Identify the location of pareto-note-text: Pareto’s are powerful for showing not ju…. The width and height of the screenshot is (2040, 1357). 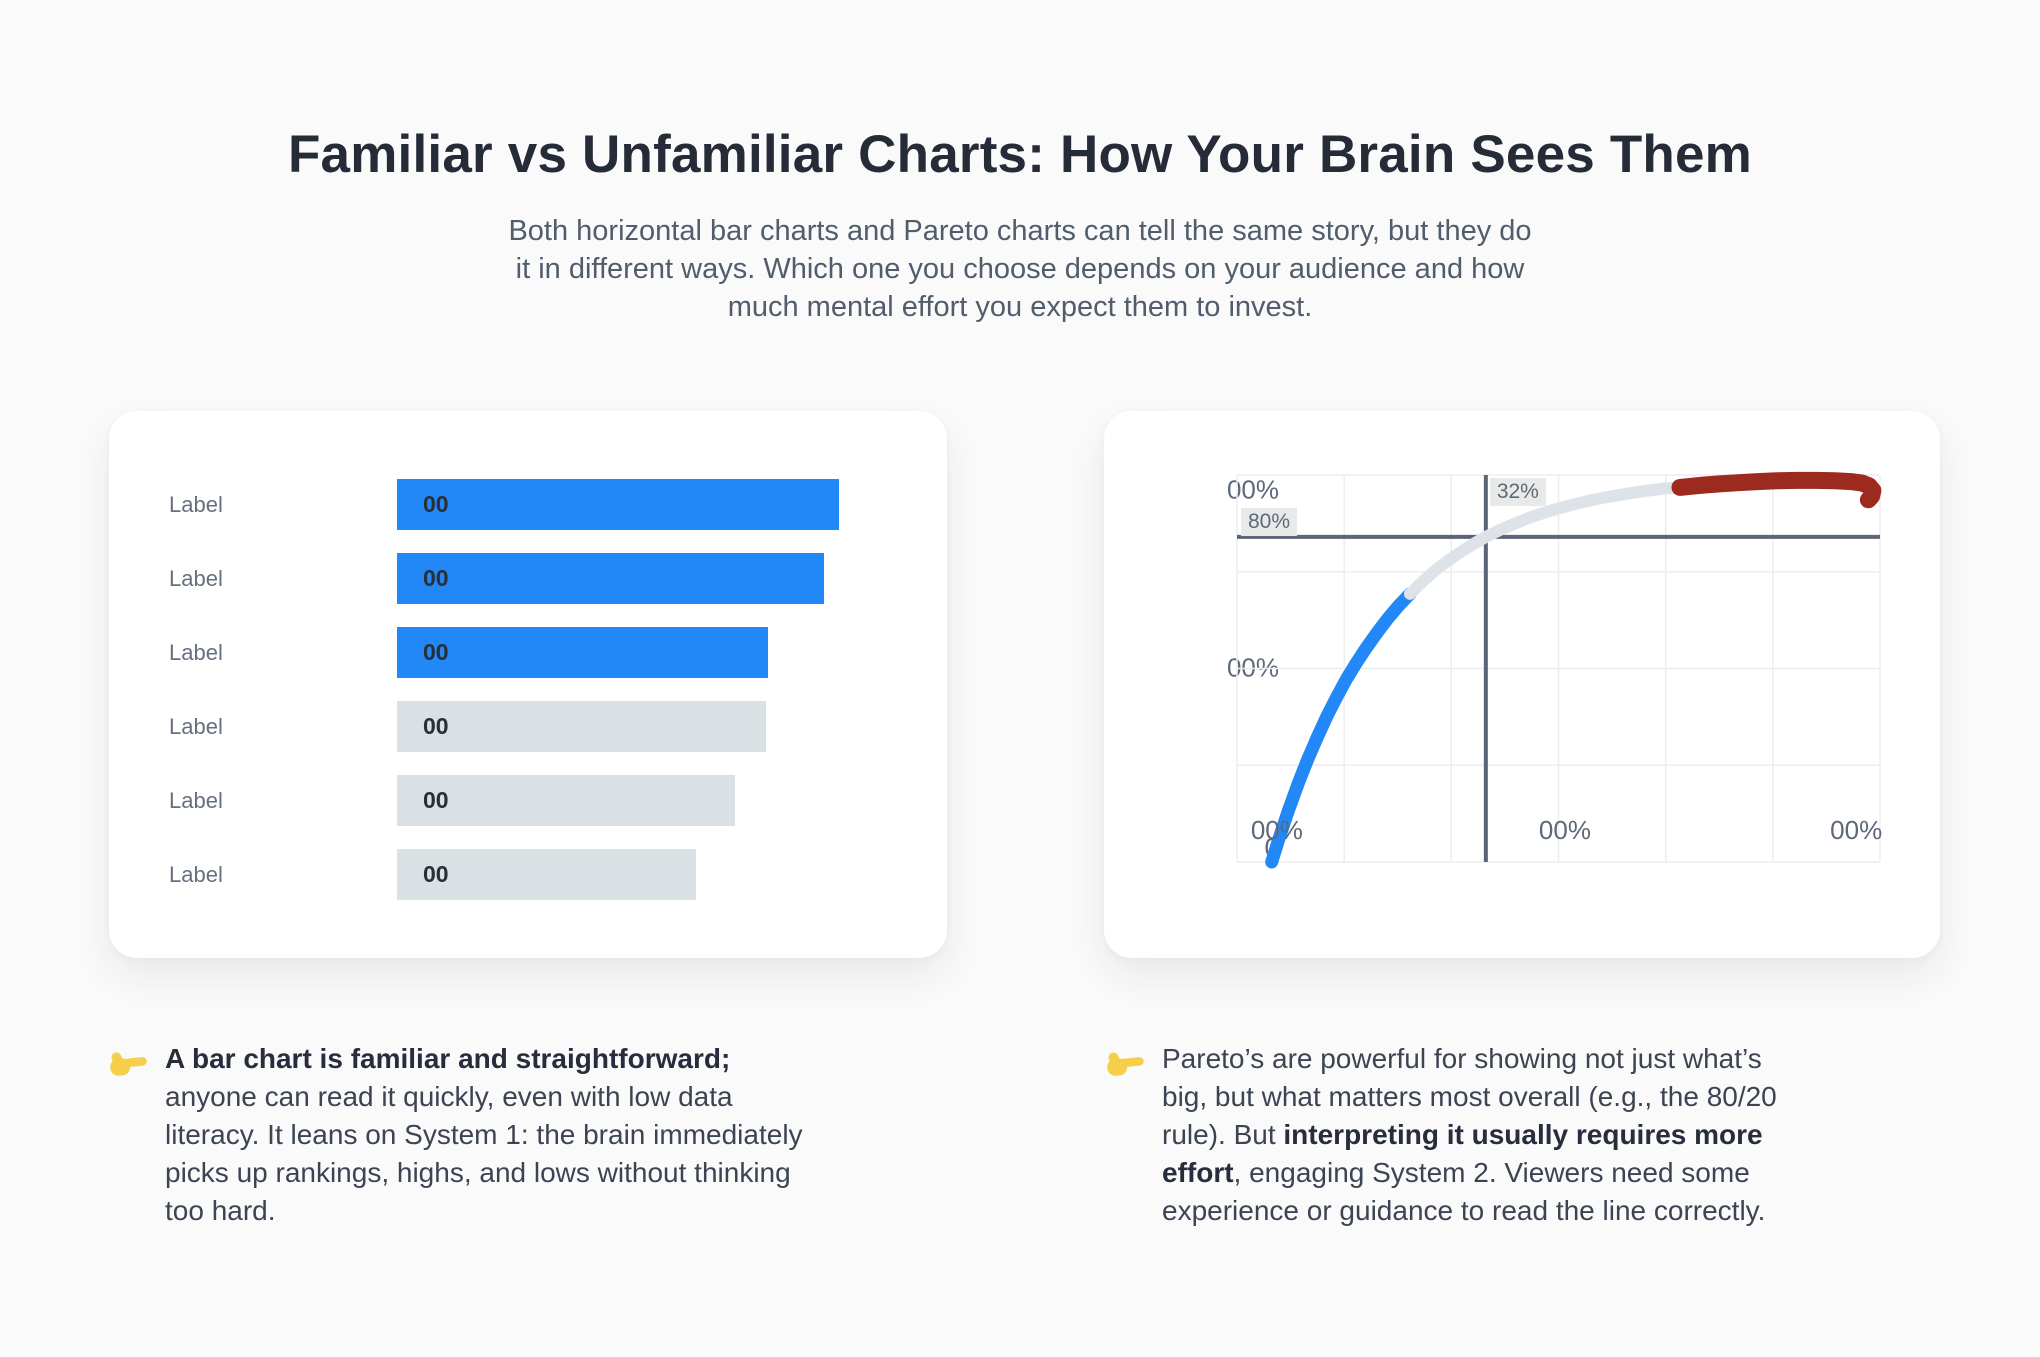
(1469, 1134).